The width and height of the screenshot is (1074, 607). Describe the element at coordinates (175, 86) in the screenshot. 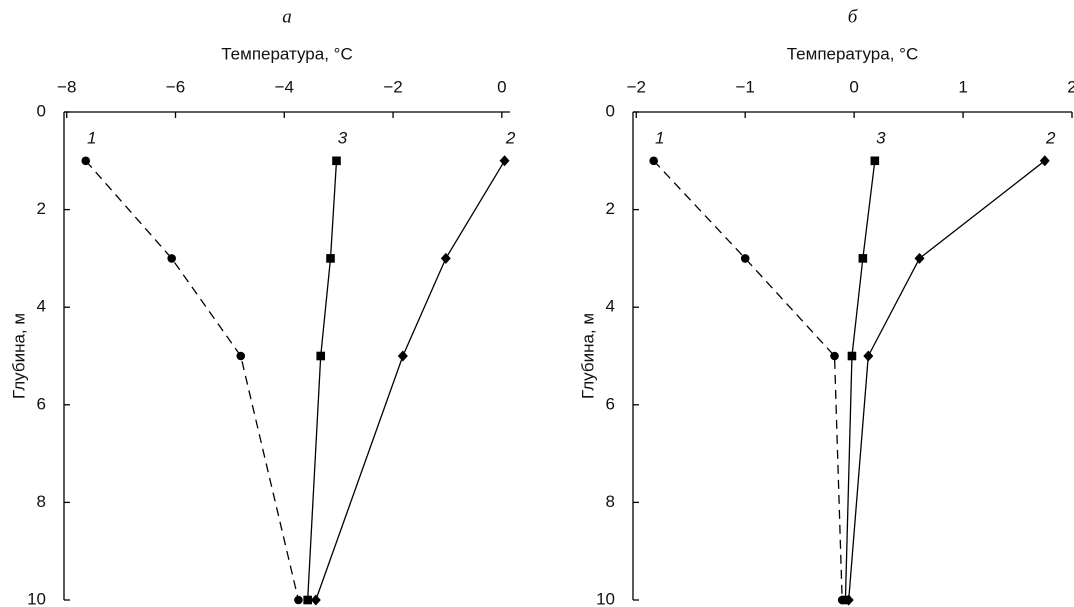

I see `x-tick-label: −6` at that location.